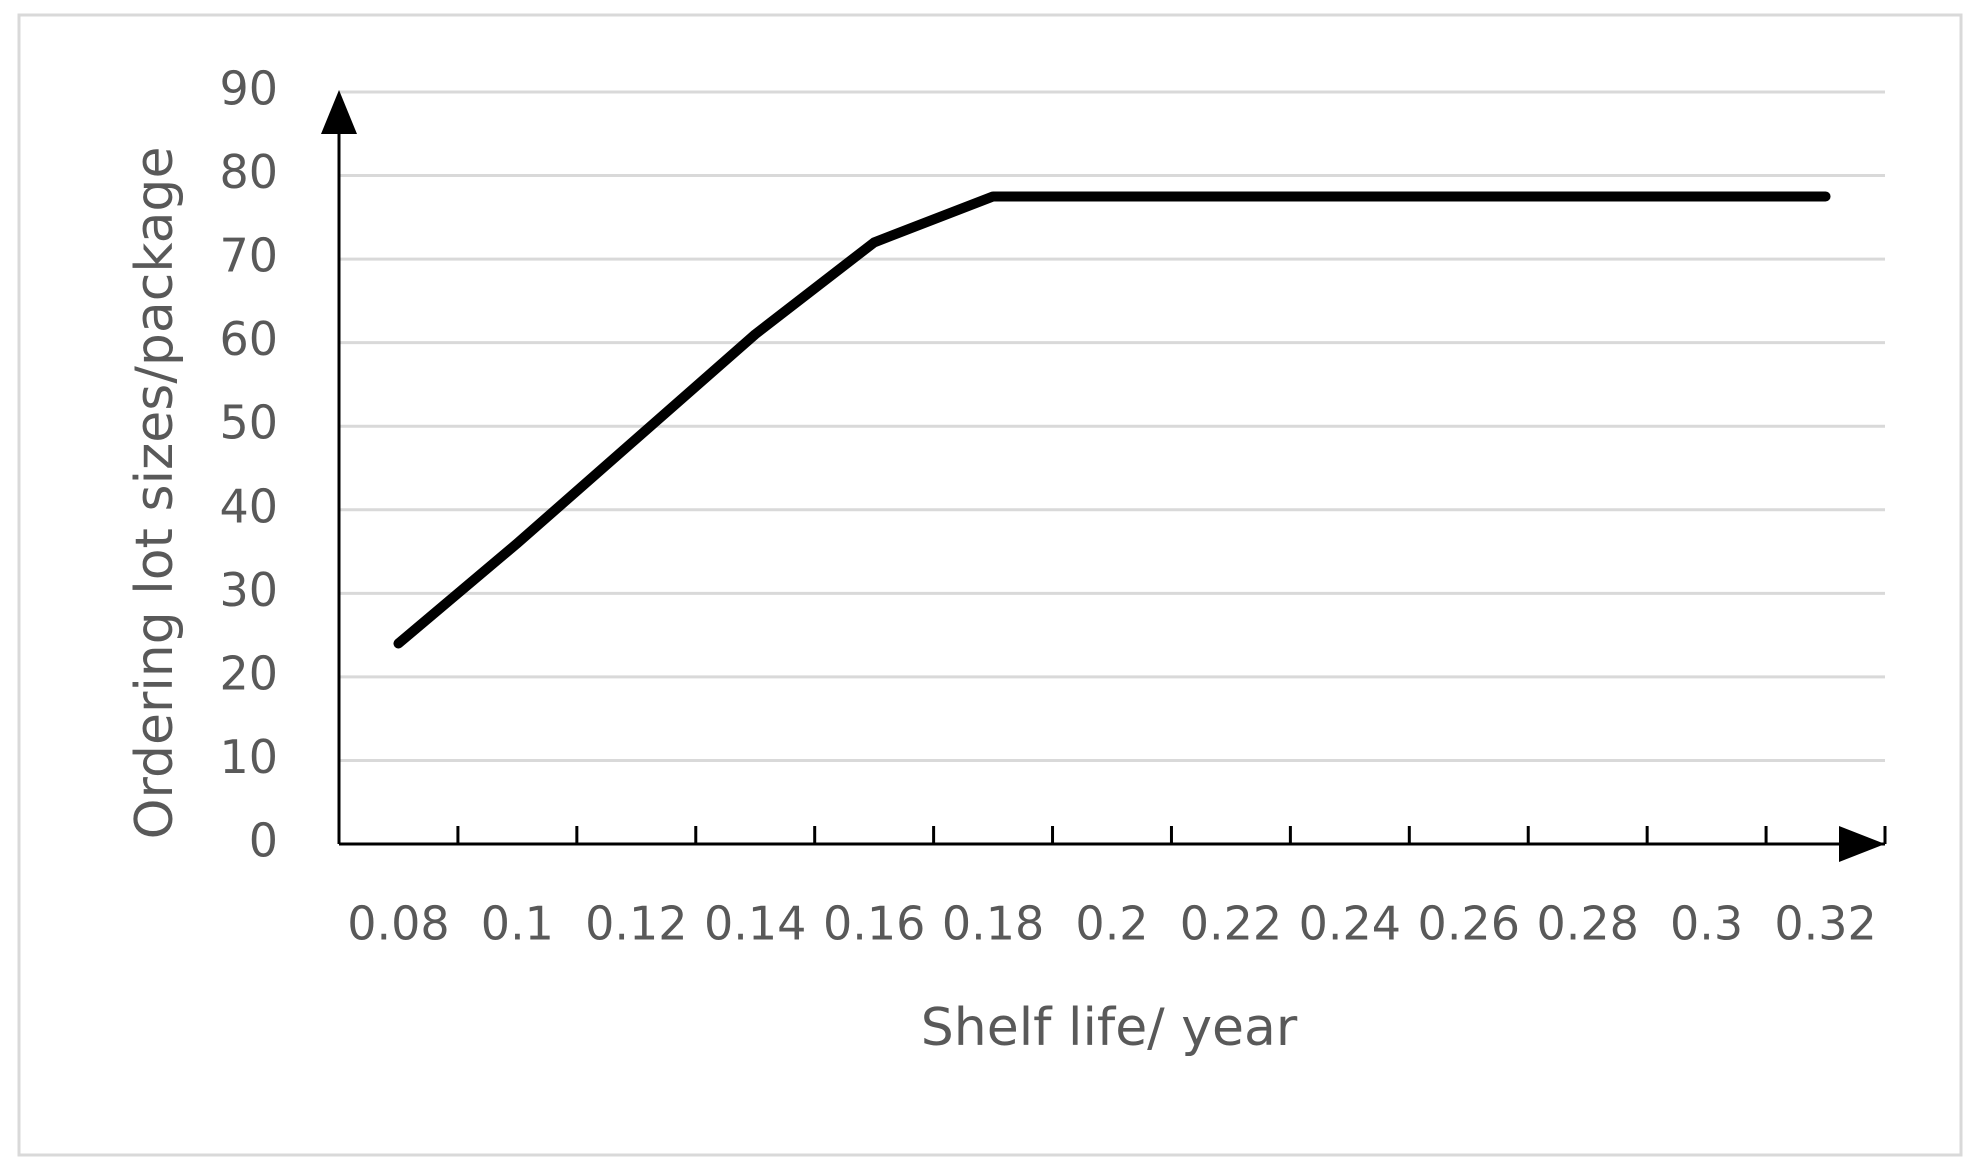  I want to click on x-tick-label: 0.22, so click(1231, 924).